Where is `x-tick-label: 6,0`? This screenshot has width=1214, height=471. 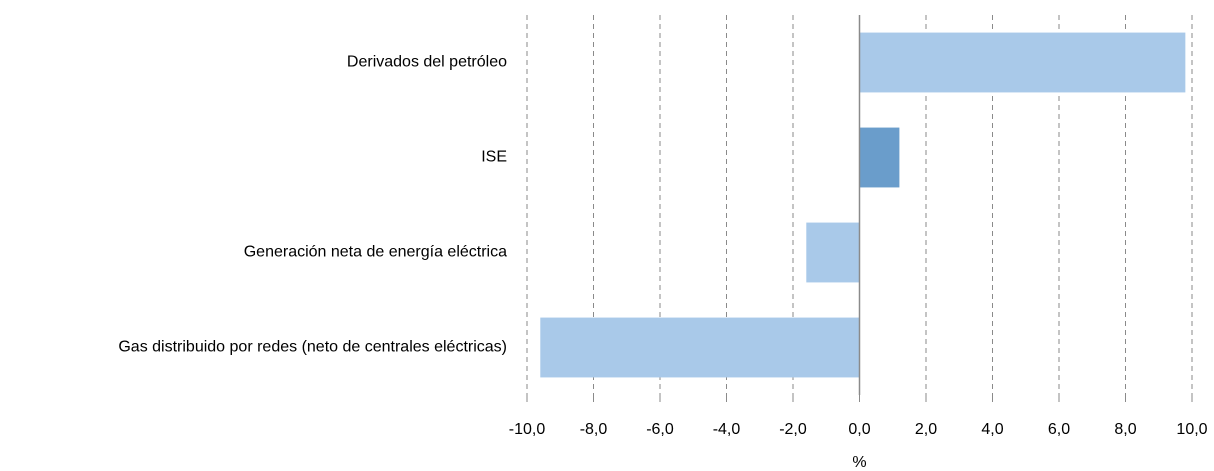 x-tick-label: 6,0 is located at coordinates (1059, 429).